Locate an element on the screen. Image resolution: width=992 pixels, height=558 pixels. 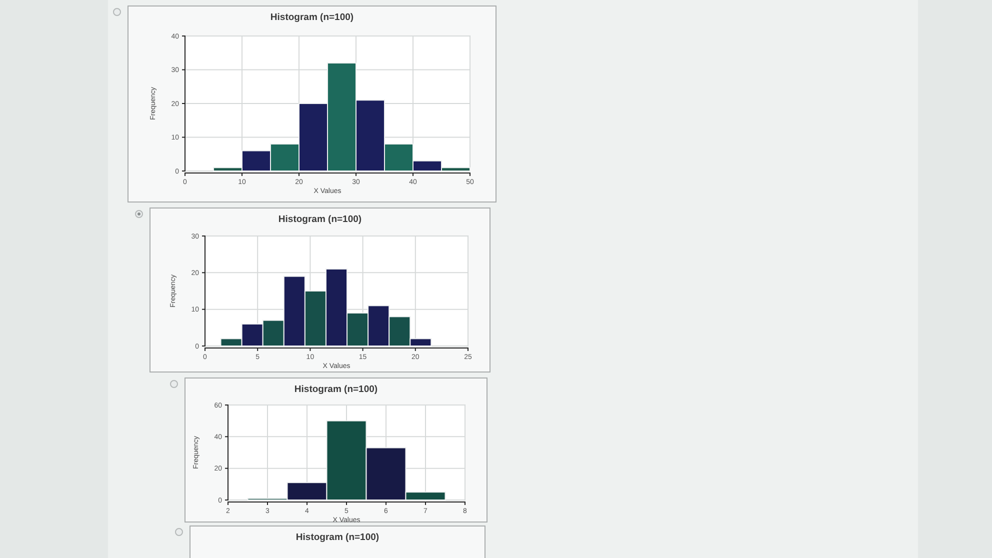
text: Histogram (n=100) is located at coordinates (338, 537).